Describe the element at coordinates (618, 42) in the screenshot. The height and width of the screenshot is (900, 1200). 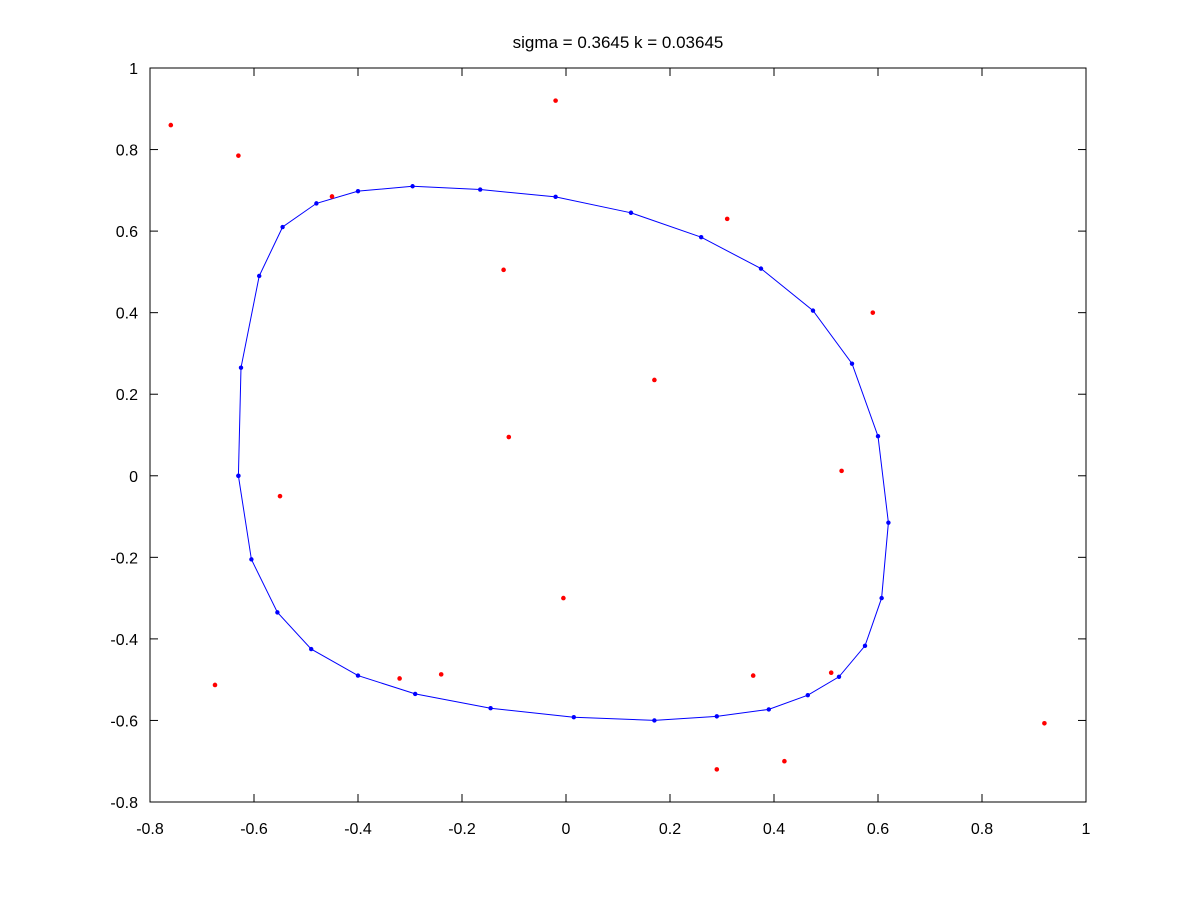
I see `chart-title: sigma = 0.3645 k = 0.03645` at that location.